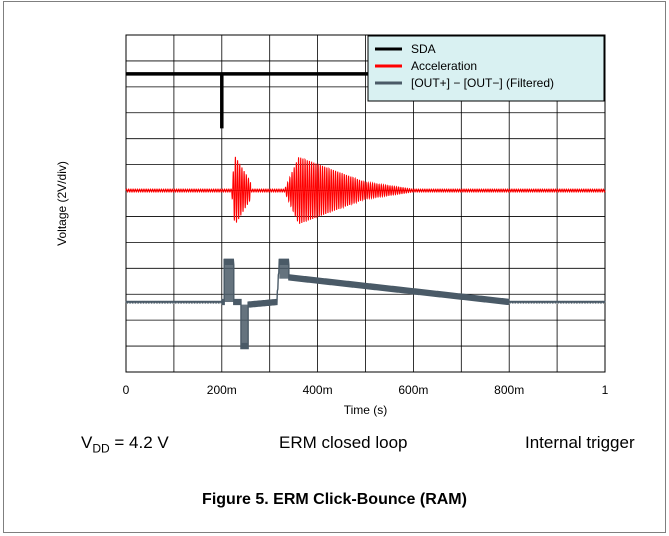 Image resolution: width=669 pixels, height=536 pixels. Describe the element at coordinates (509, 390) in the screenshot. I see `x-tick-label: 800m` at that location.